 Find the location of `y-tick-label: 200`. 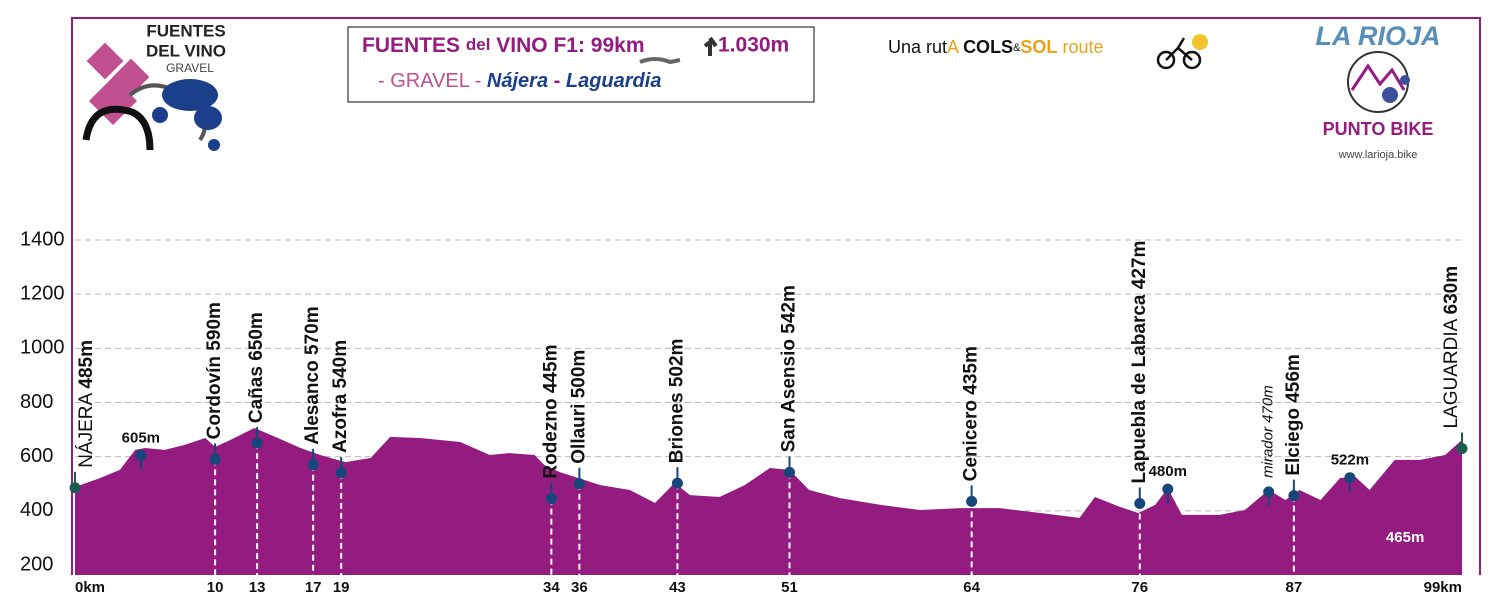

y-tick-label: 200 is located at coordinates (36, 564).